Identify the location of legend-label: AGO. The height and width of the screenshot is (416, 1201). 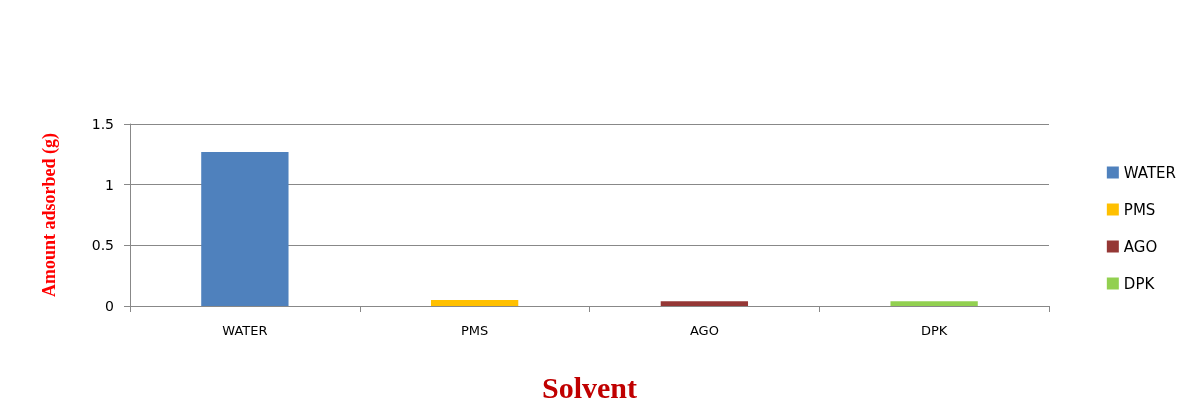
(1140, 246).